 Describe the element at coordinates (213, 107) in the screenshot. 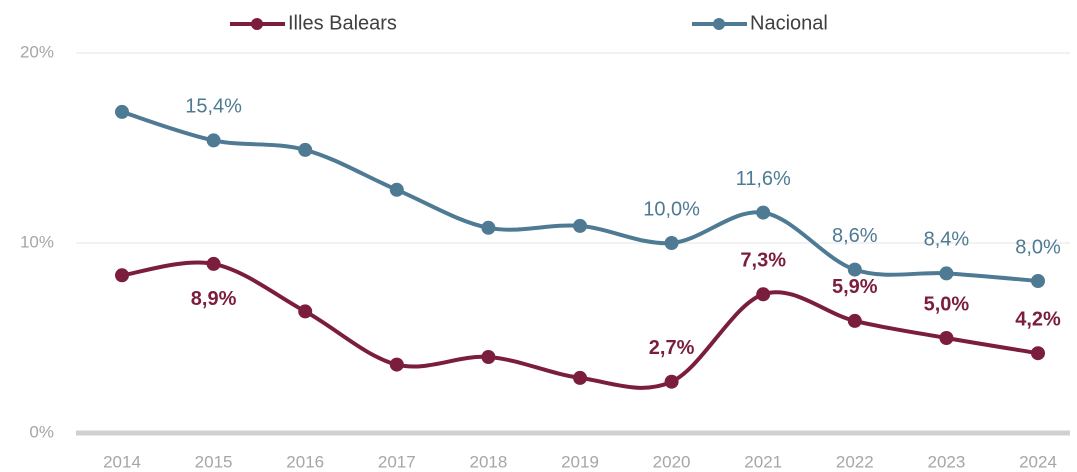

I see `data-label: 15,4%` at that location.